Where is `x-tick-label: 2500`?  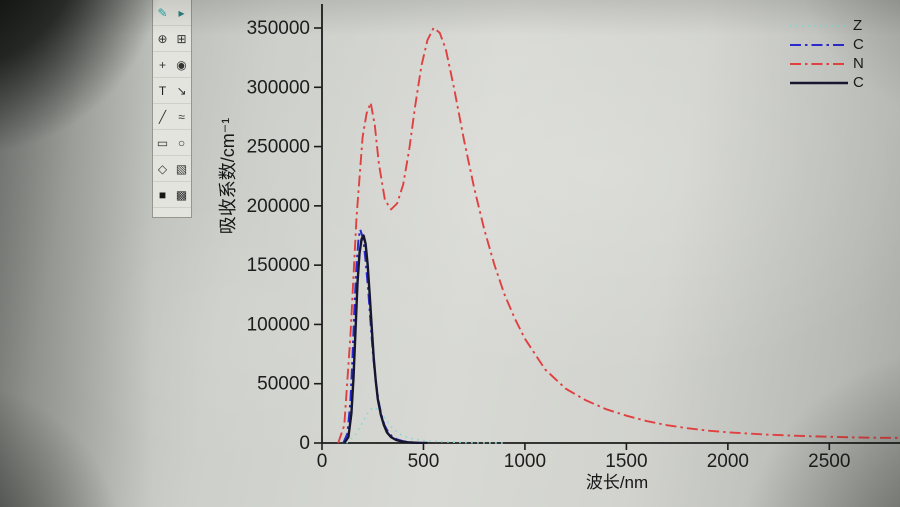 x-tick-label: 2500 is located at coordinates (829, 461).